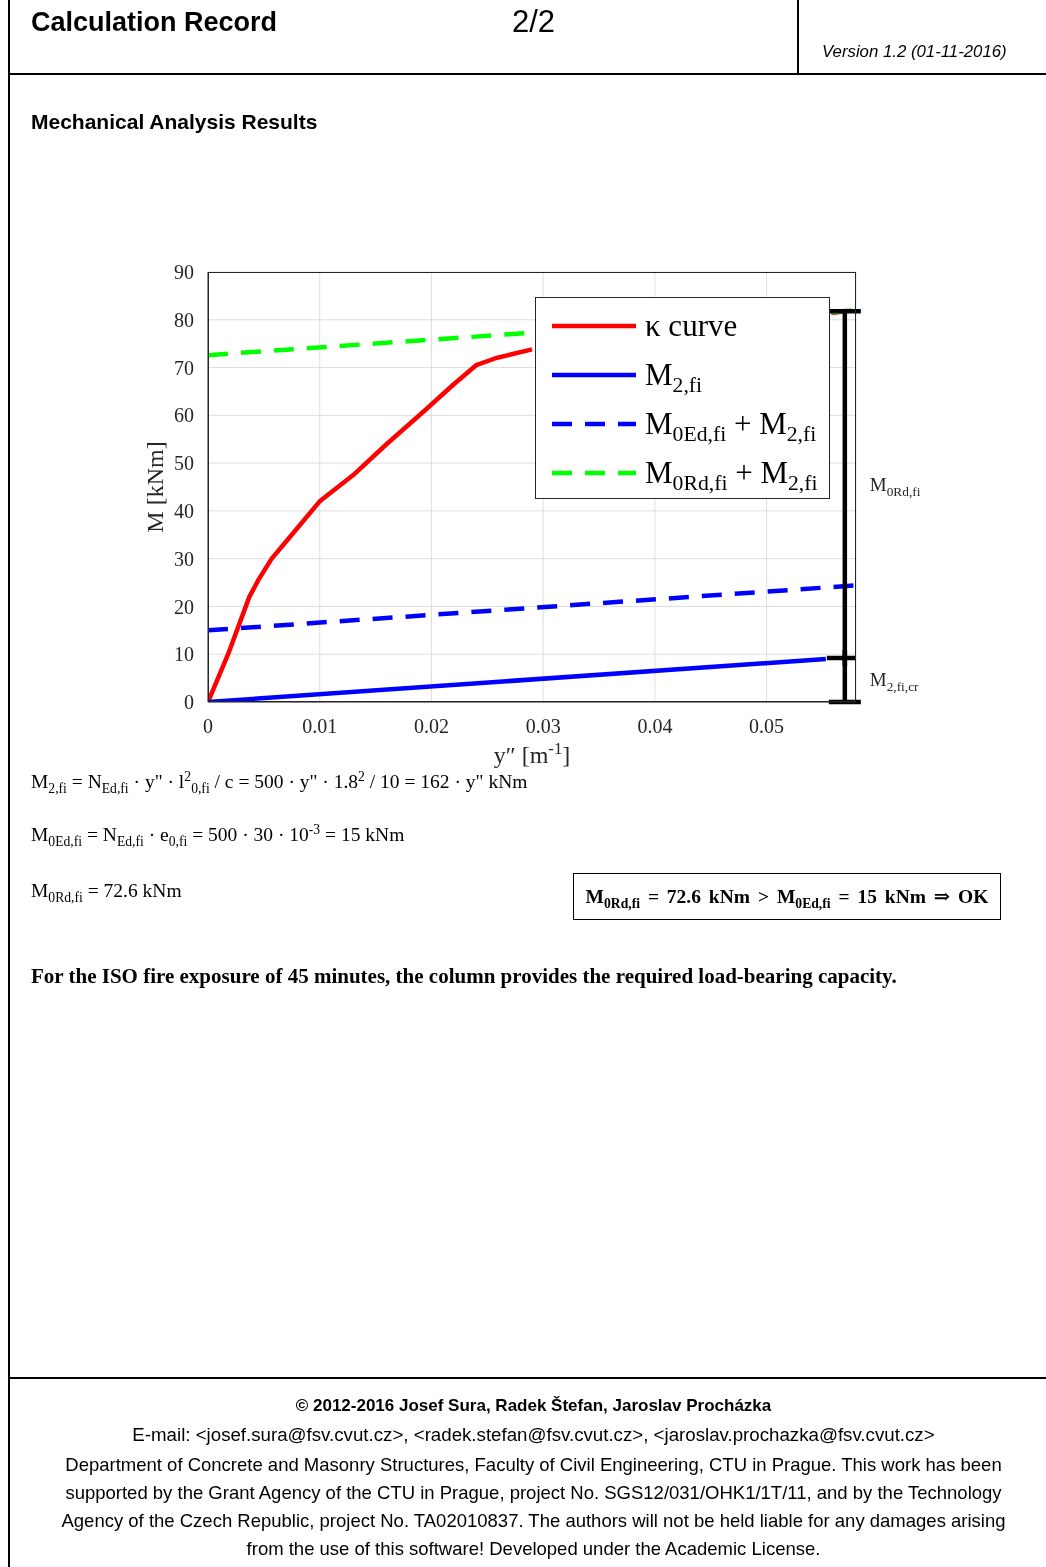 Image resolution: width=1046 pixels, height=1567 pixels. I want to click on text: M$_{2,fi}$ = N$_{Ed,fi}$ · y" · l$^{2}$$_{0,fi}$ / c = 500 · y" · 1.8$^{2}$ / 10 = 162 · y" kNm, so click(279, 782).